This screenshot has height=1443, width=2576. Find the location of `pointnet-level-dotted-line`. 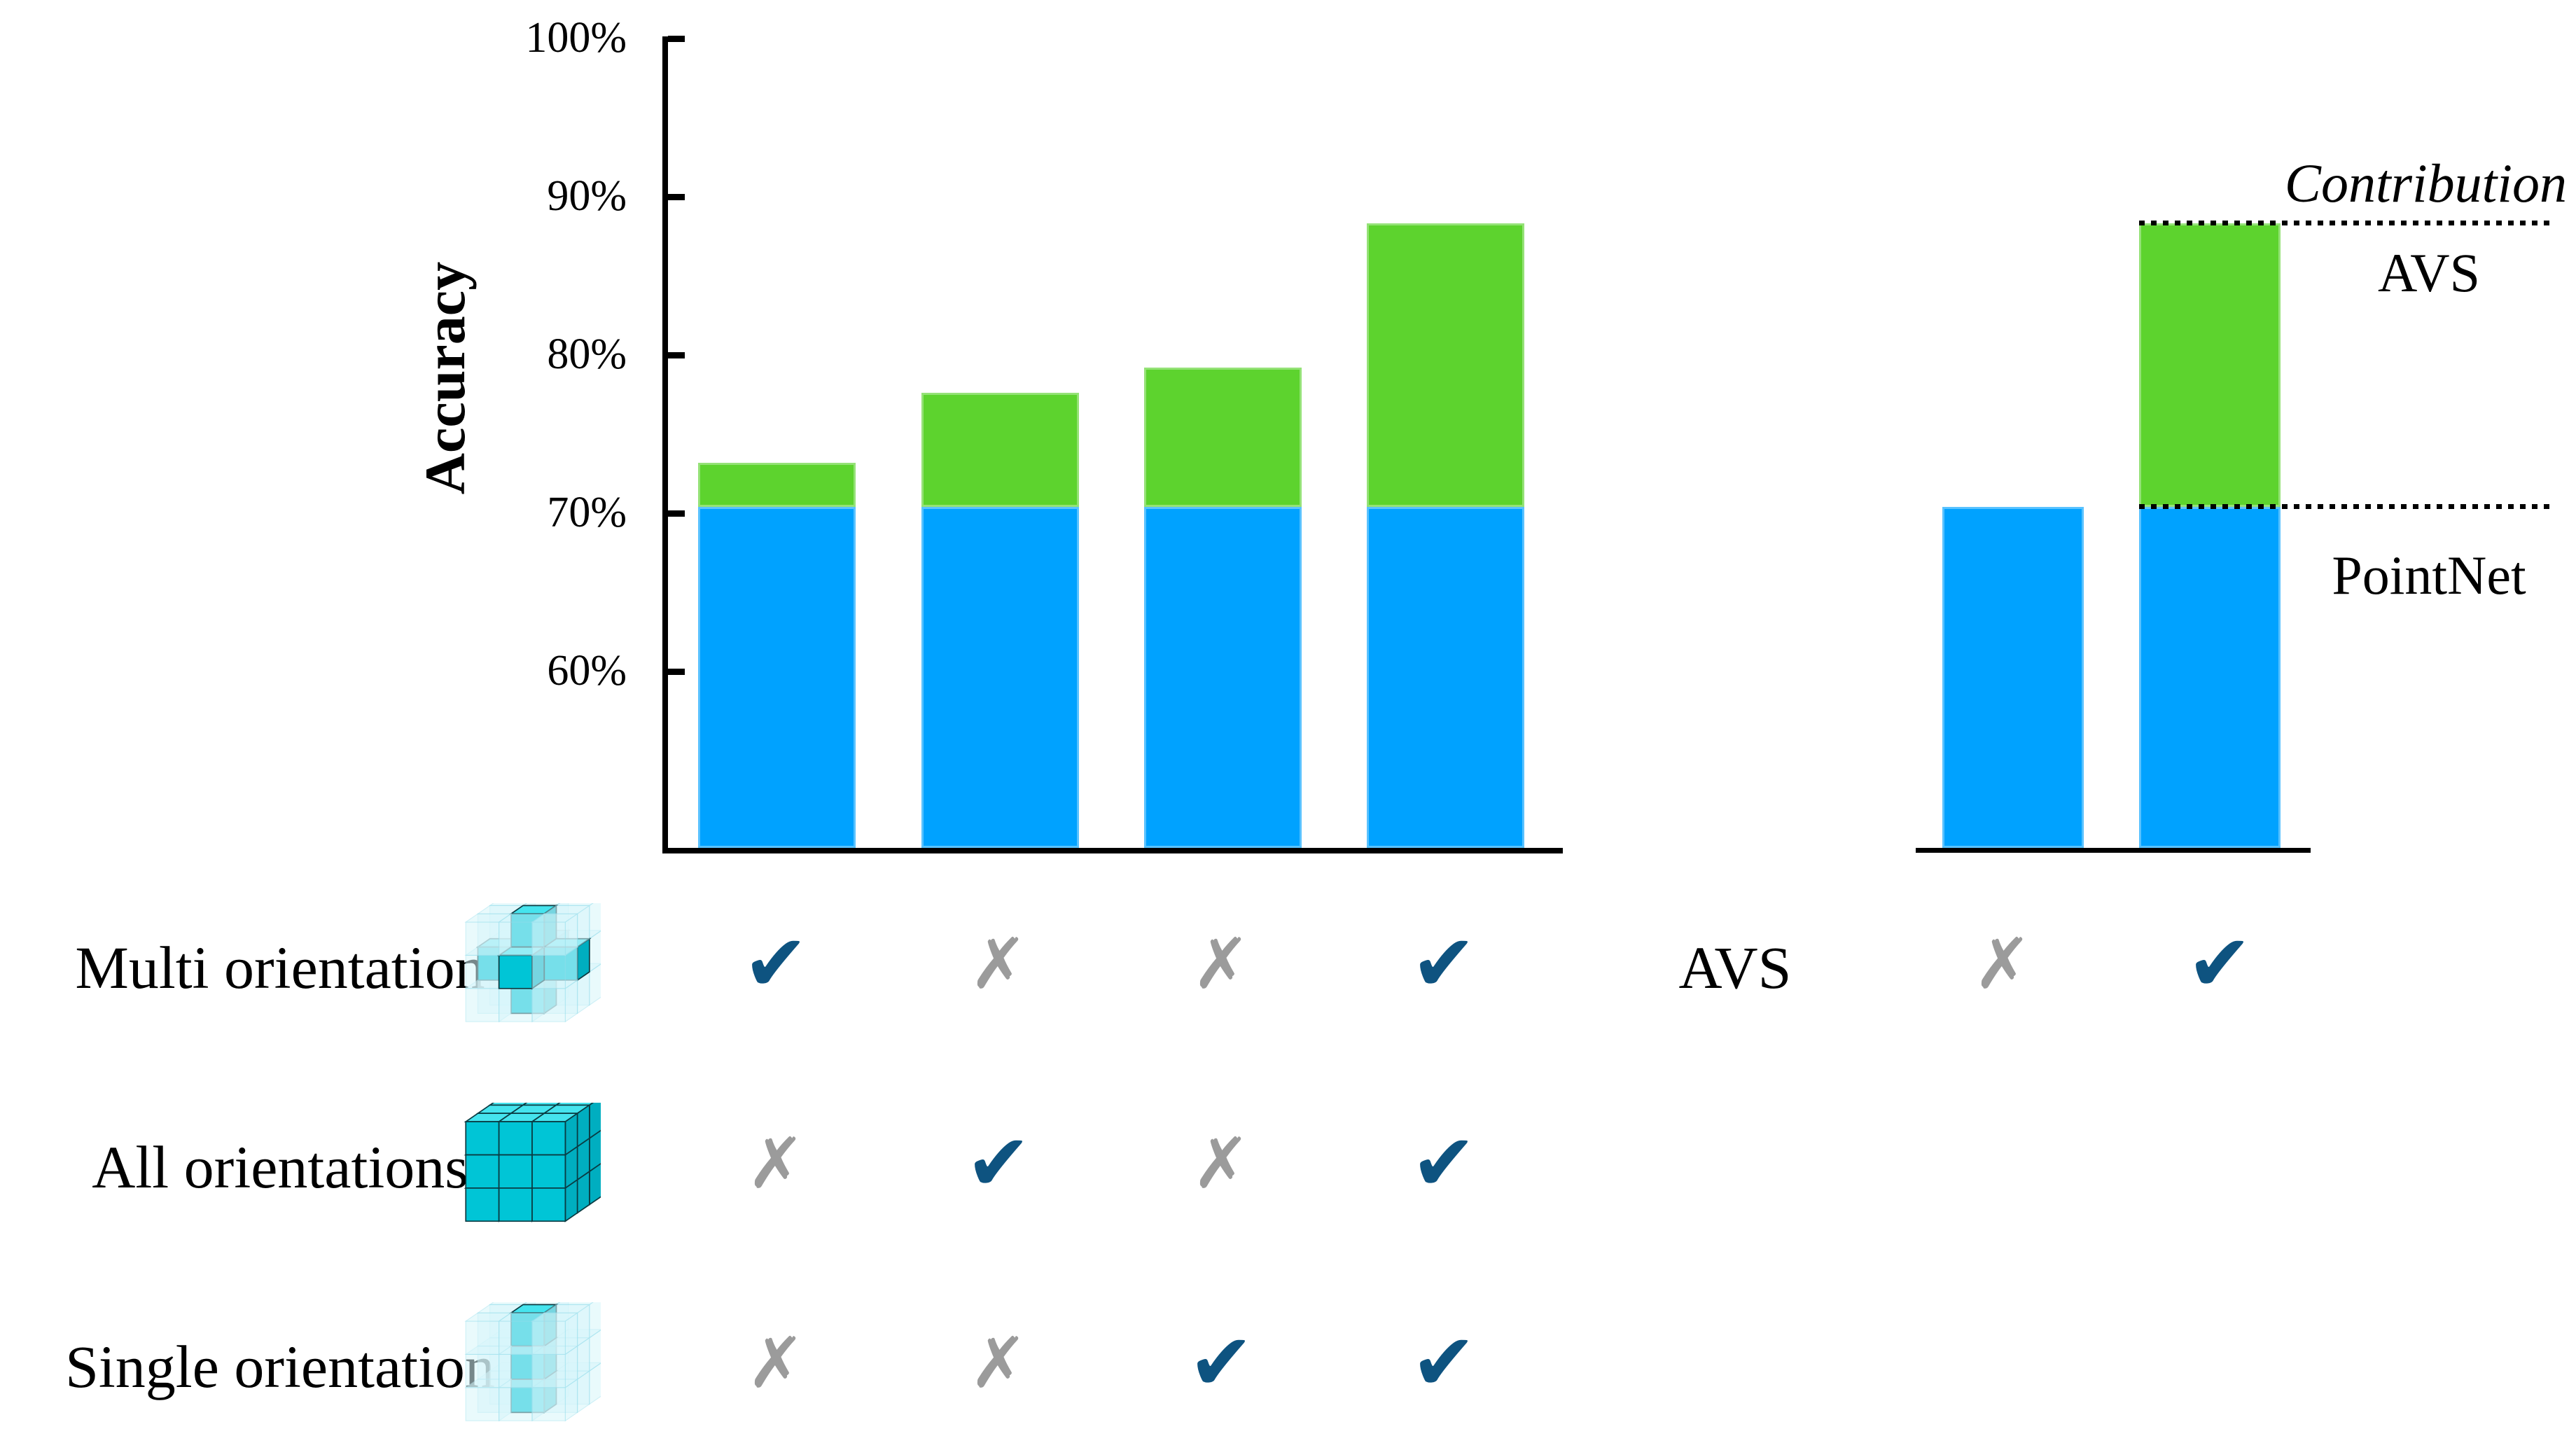

pointnet-level-dotted-line is located at coordinates (2346, 506).